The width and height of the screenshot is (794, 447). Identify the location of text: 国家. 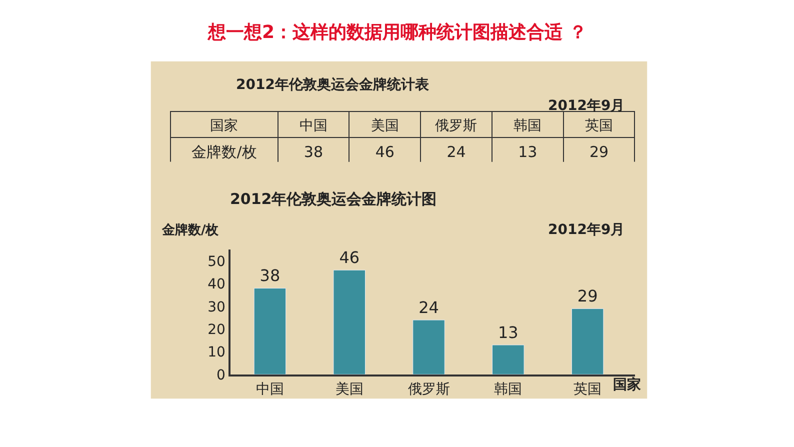
(224, 126).